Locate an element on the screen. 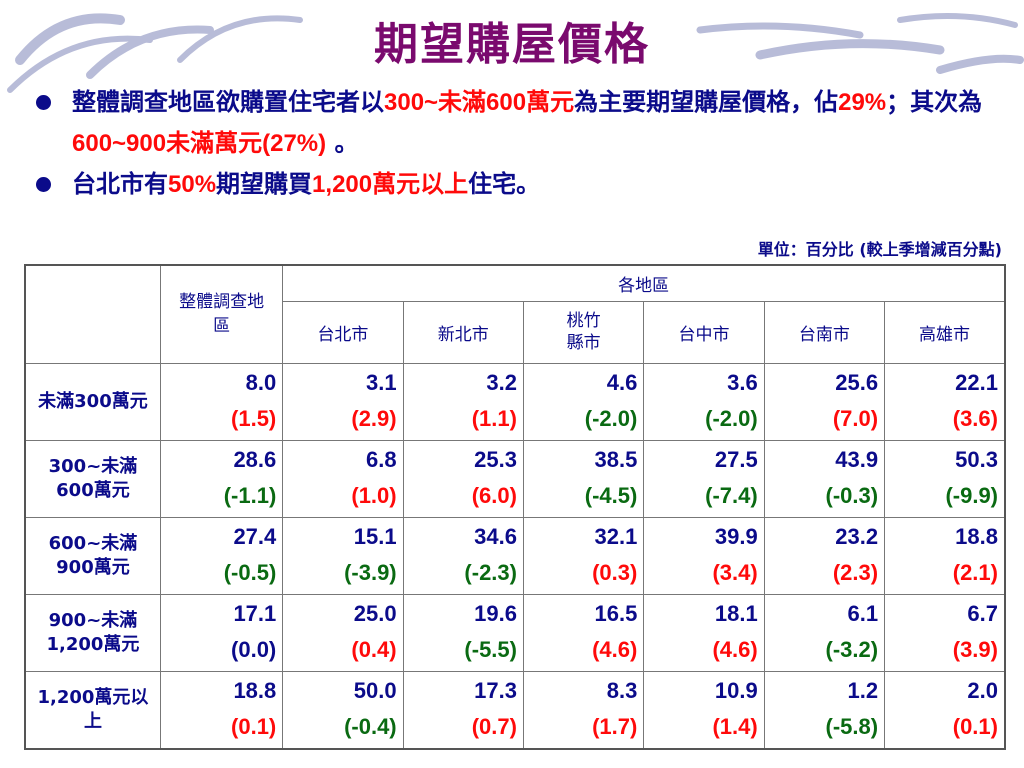 The width and height of the screenshot is (1024, 768). cell-value: 34.6 is located at coordinates (495, 536).